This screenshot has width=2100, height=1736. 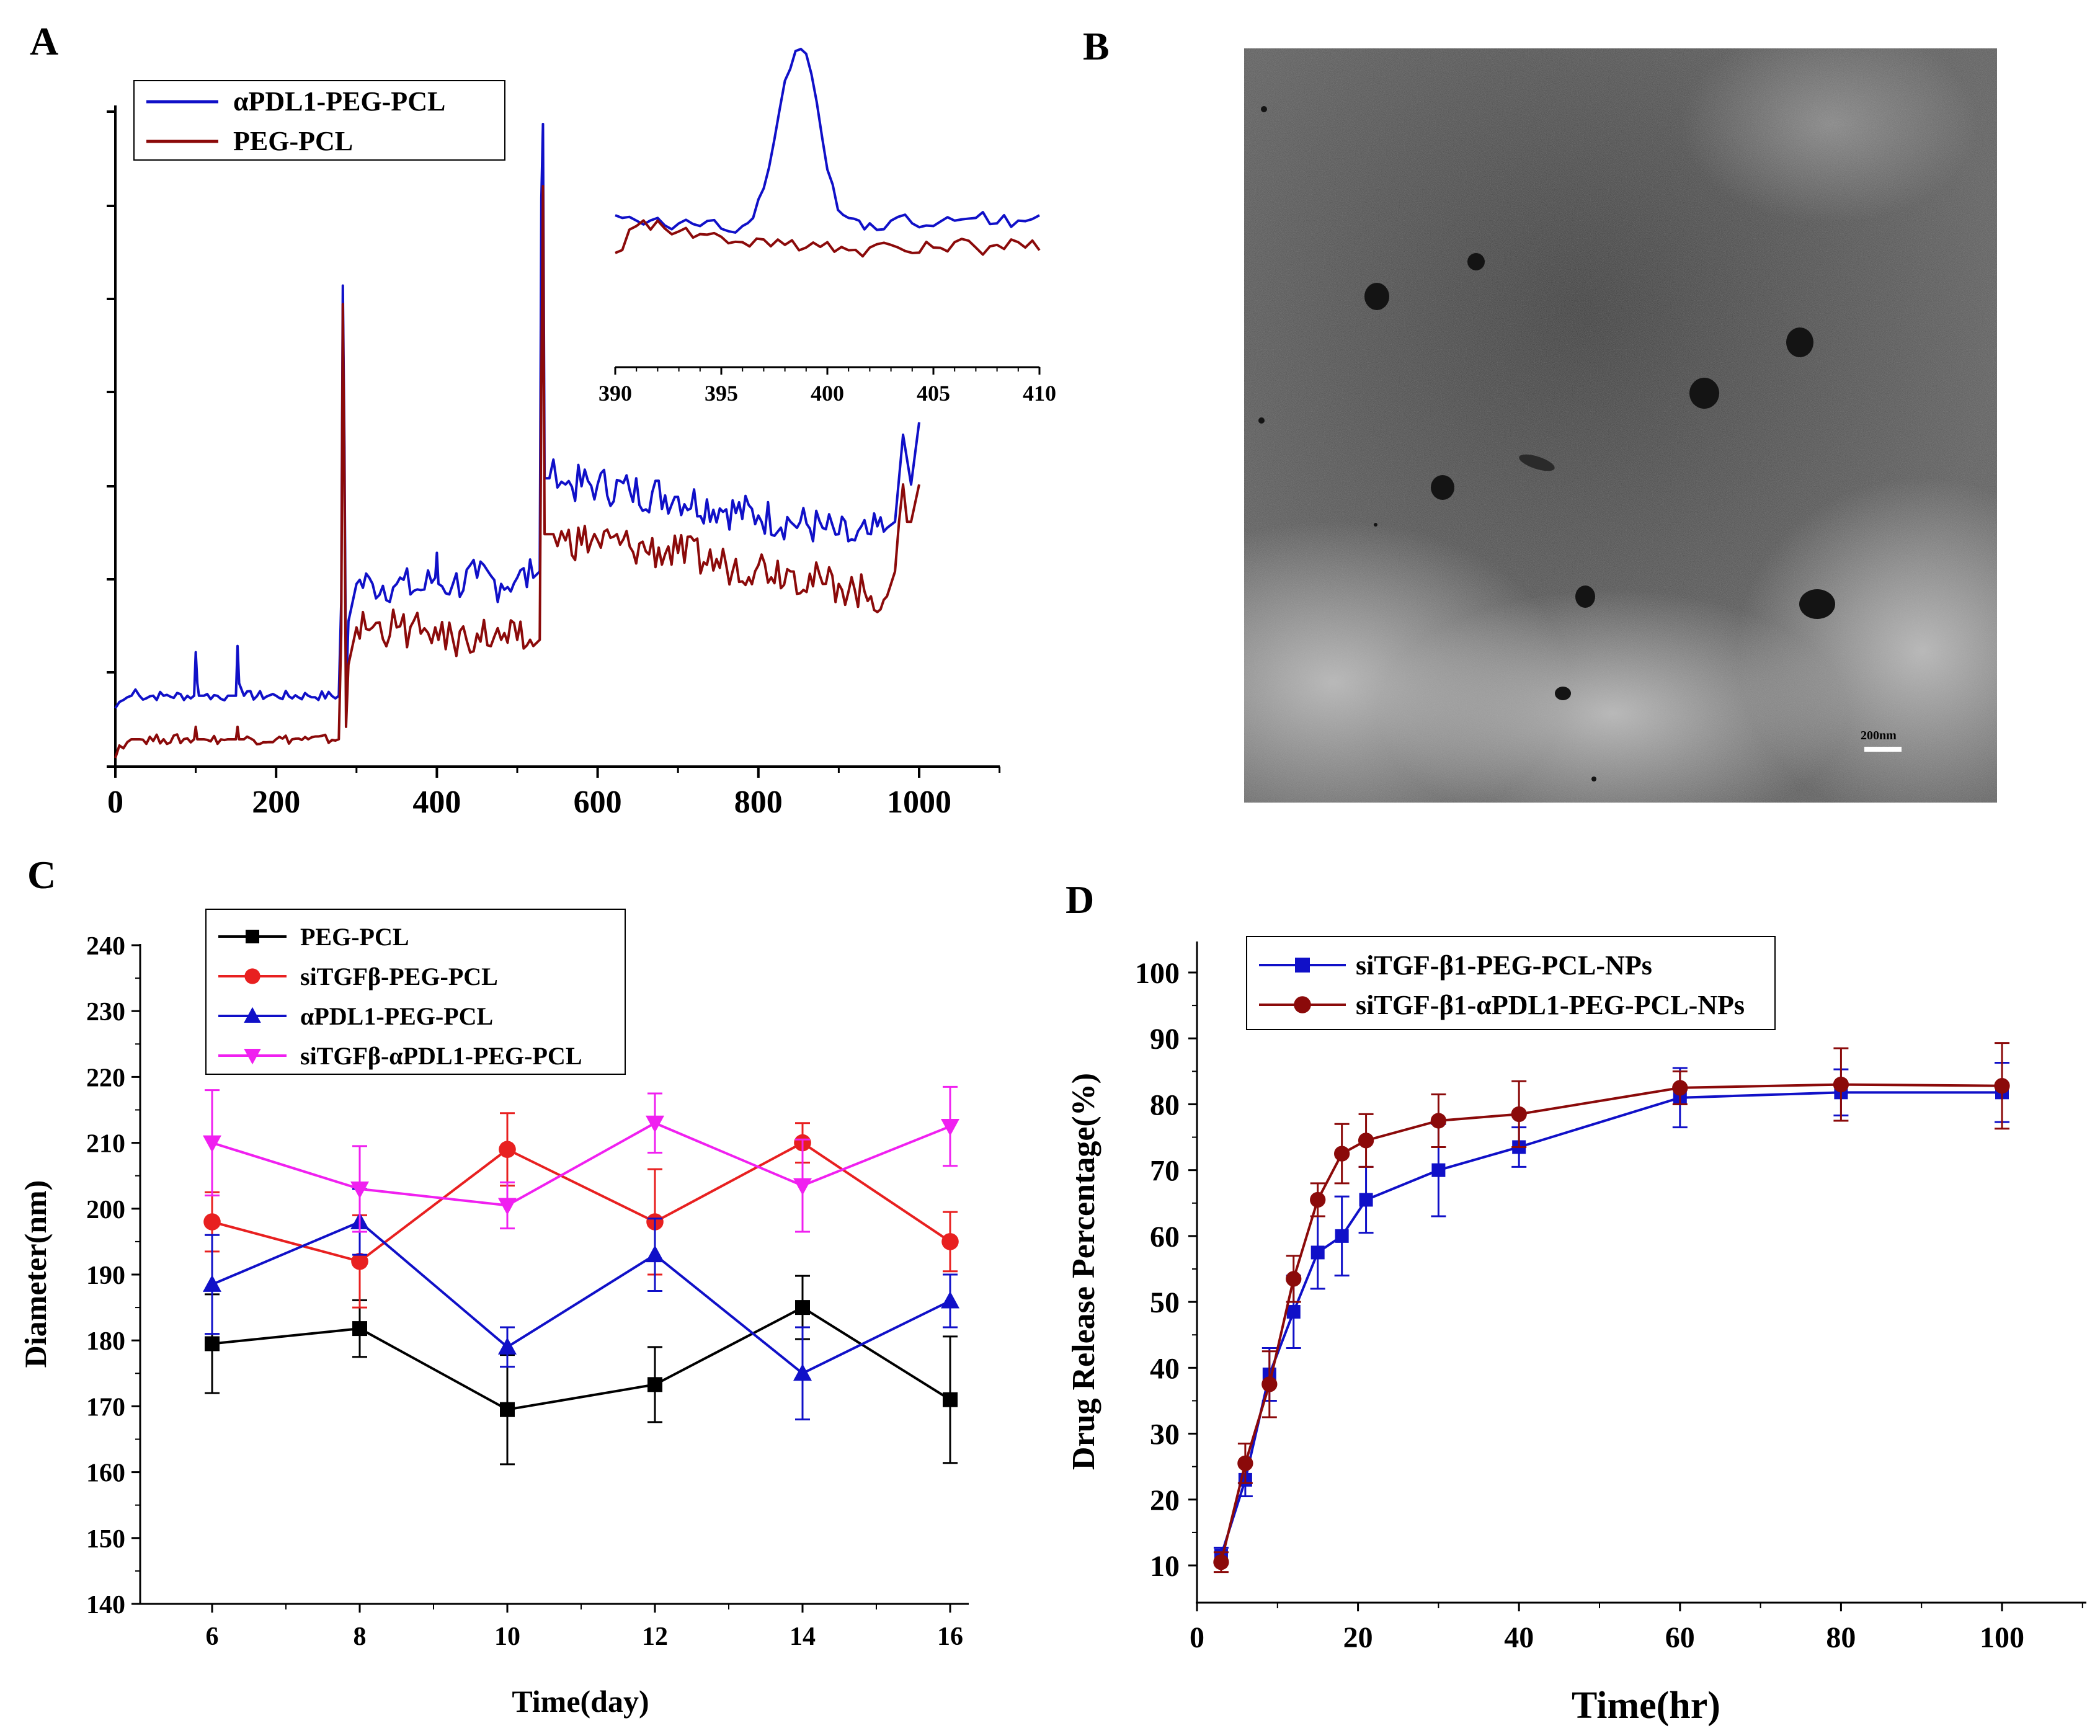 What do you see at coordinates (517, 472) in the screenshot?
I see `series-line-peg-pcl` at bounding box center [517, 472].